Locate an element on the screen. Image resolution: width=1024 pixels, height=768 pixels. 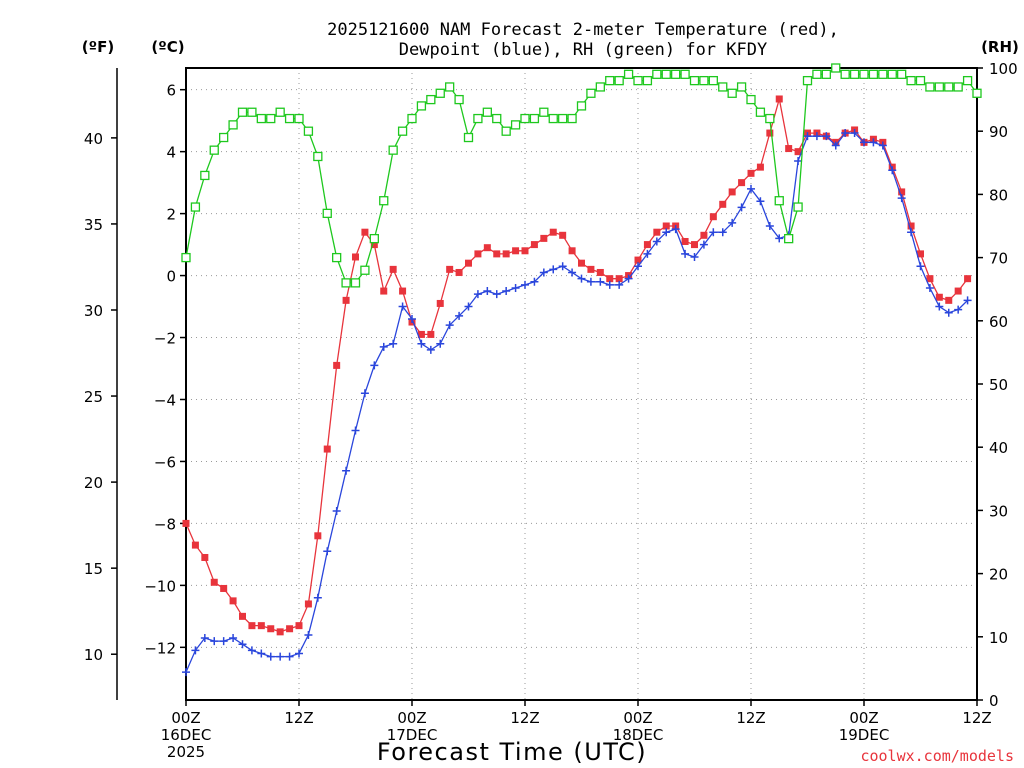
watermark: coolwx.com/models is located at coordinates (937, 756).